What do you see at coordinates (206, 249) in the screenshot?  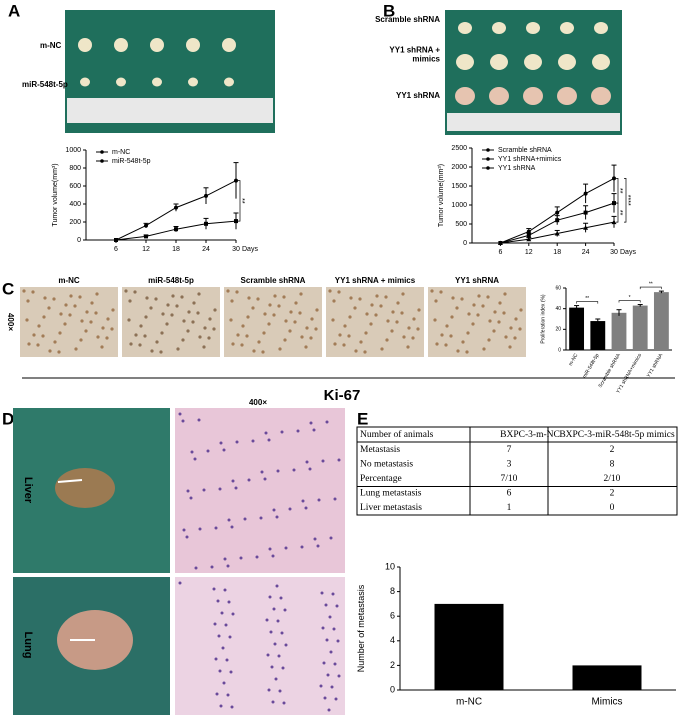 I see `x-tick-label: 24` at bounding box center [206, 249].